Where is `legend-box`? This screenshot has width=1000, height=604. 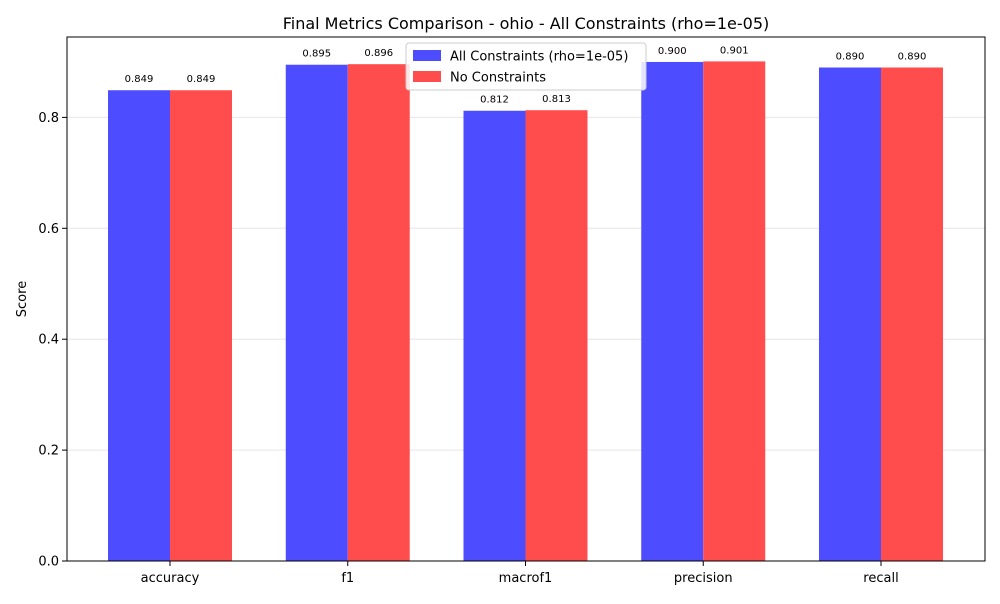
legend-box is located at coordinates (526, 66).